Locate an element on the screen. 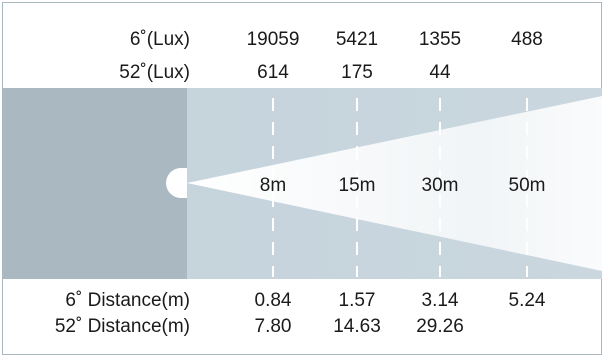 This screenshot has height=359, width=606. label-6deg-lux: 6˚(Lux) is located at coordinates (159, 39).